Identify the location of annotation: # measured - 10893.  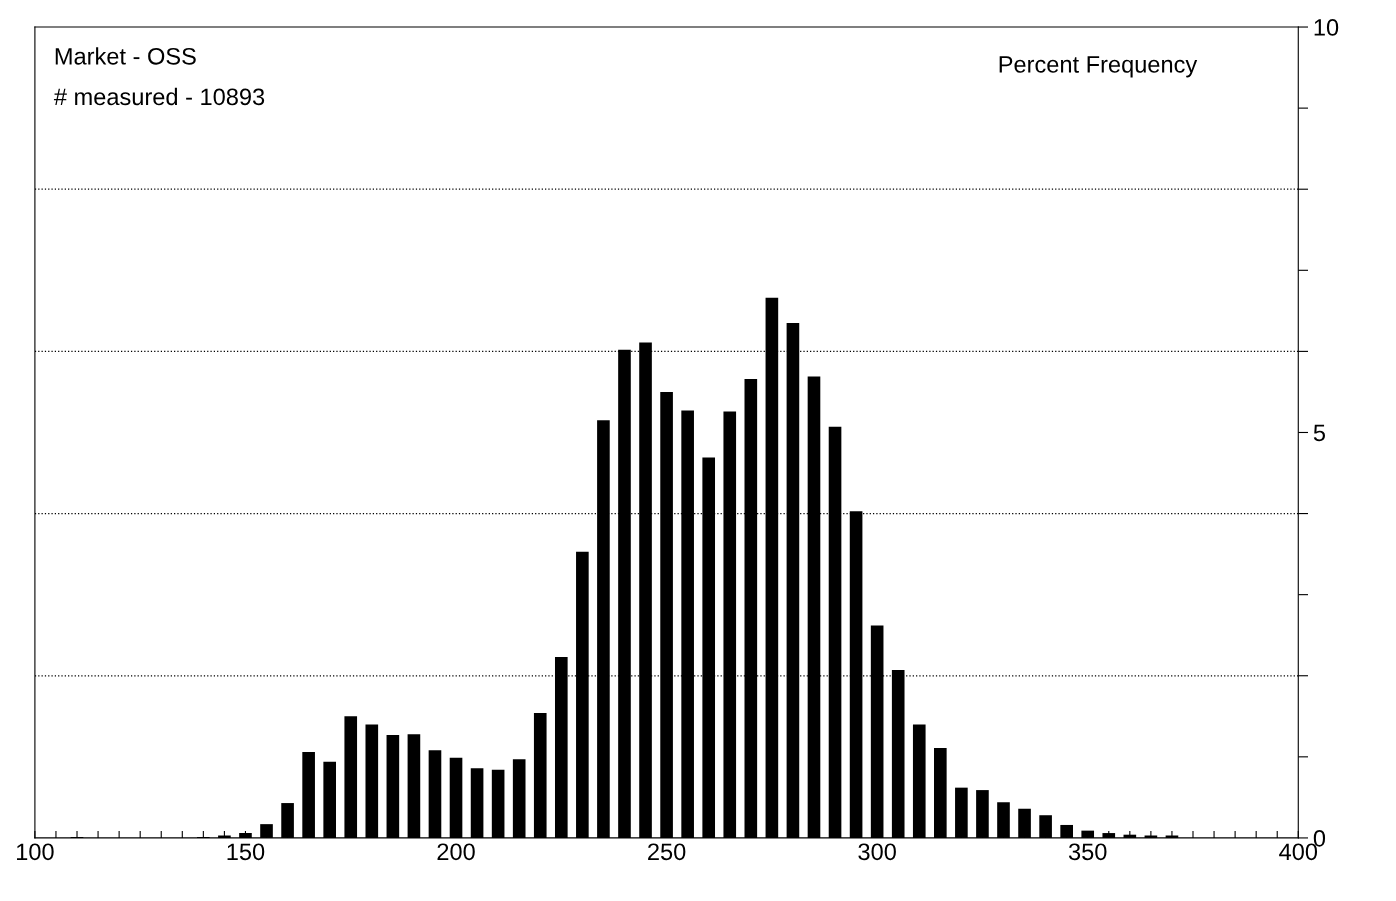
(159, 96).